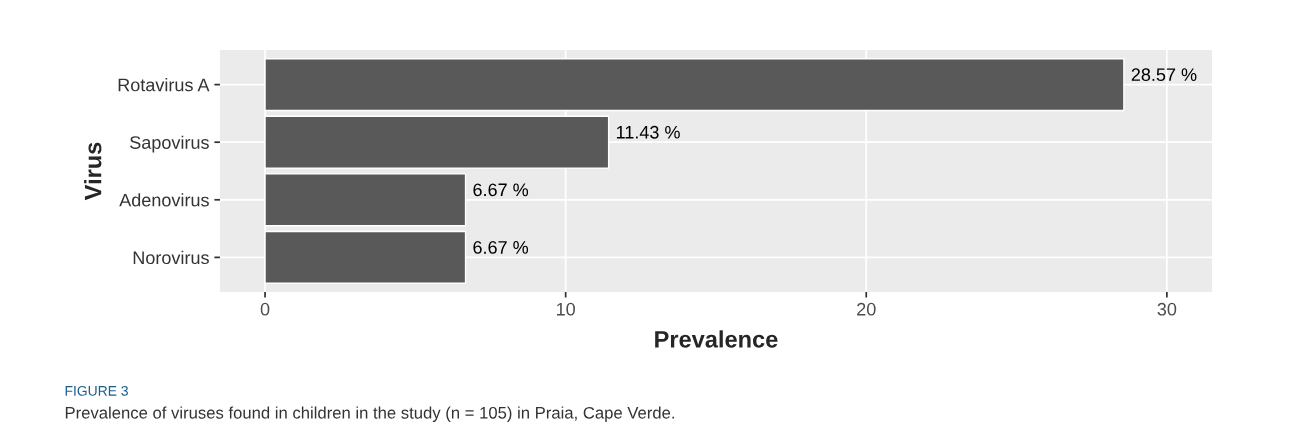  I want to click on text: Prevalence of viruses found in children in the study (n = 105) in Praia, Cape Verde., so click(369, 414).